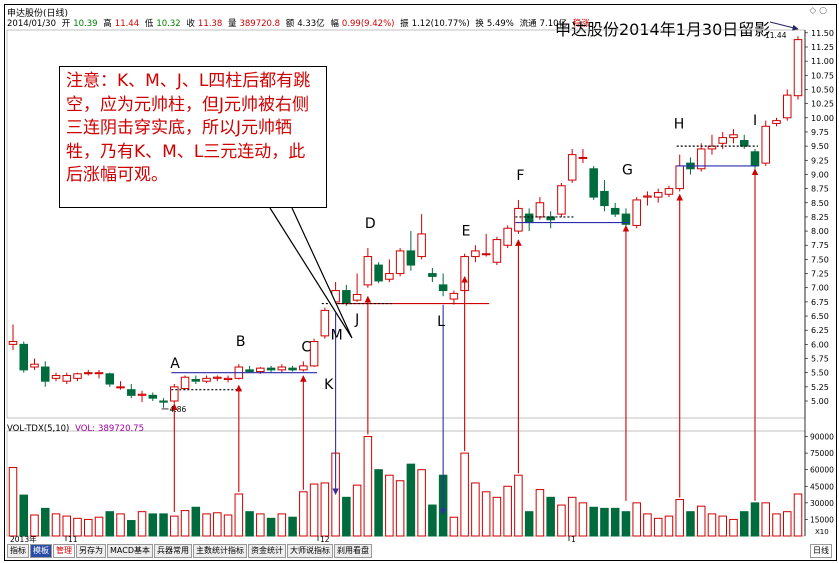  What do you see at coordinates (441, 322) in the screenshot?
I see `point-label-l: L` at bounding box center [441, 322].